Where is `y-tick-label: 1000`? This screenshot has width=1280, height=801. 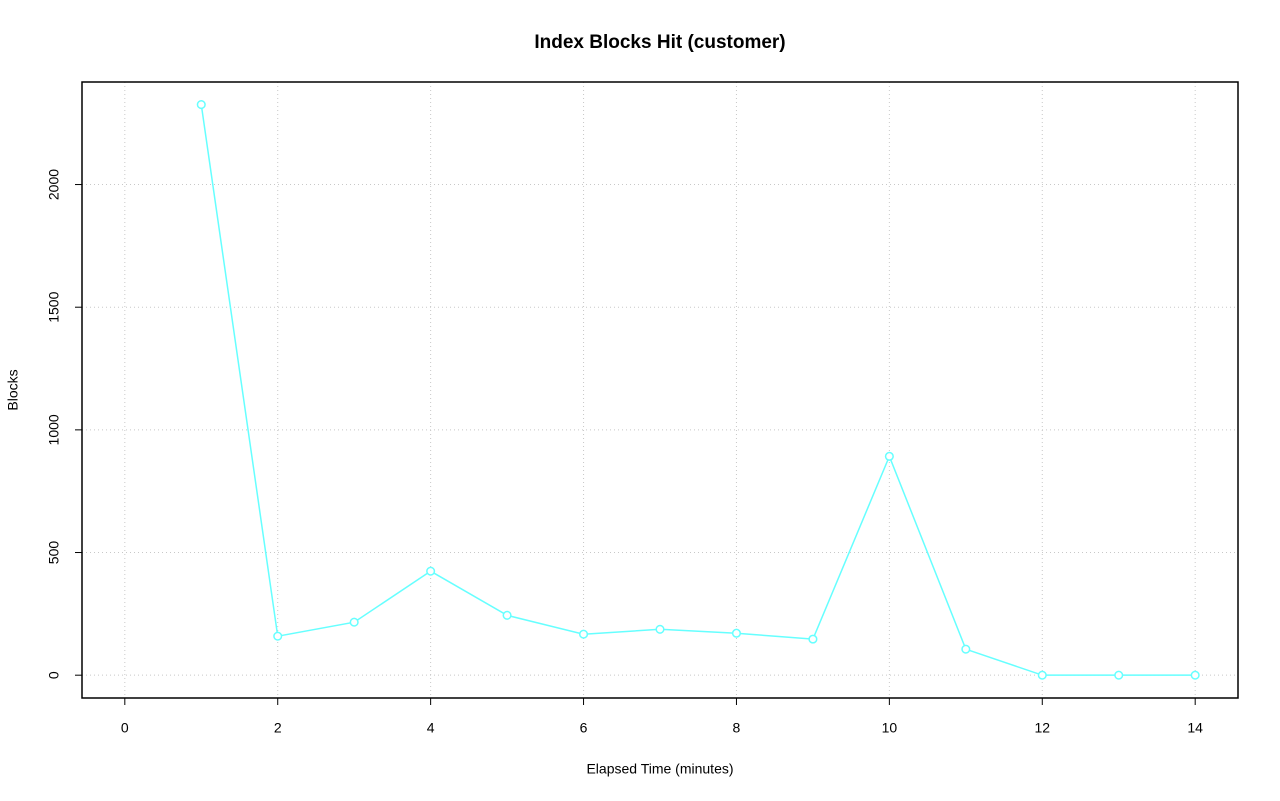
y-tick-label: 1000 is located at coordinates (54, 429).